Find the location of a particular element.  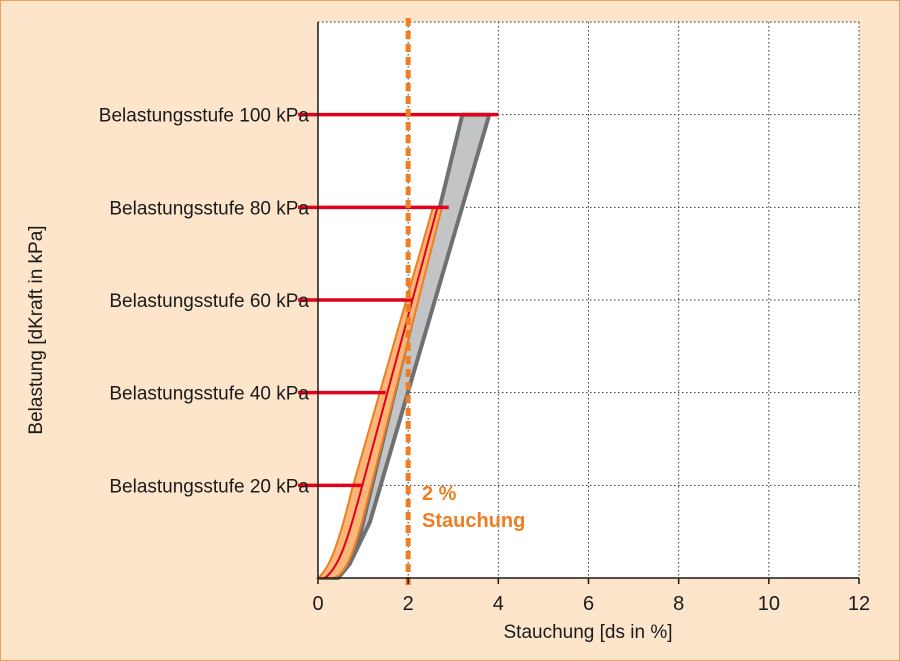

x-tick-label: 8 is located at coordinates (678, 604).